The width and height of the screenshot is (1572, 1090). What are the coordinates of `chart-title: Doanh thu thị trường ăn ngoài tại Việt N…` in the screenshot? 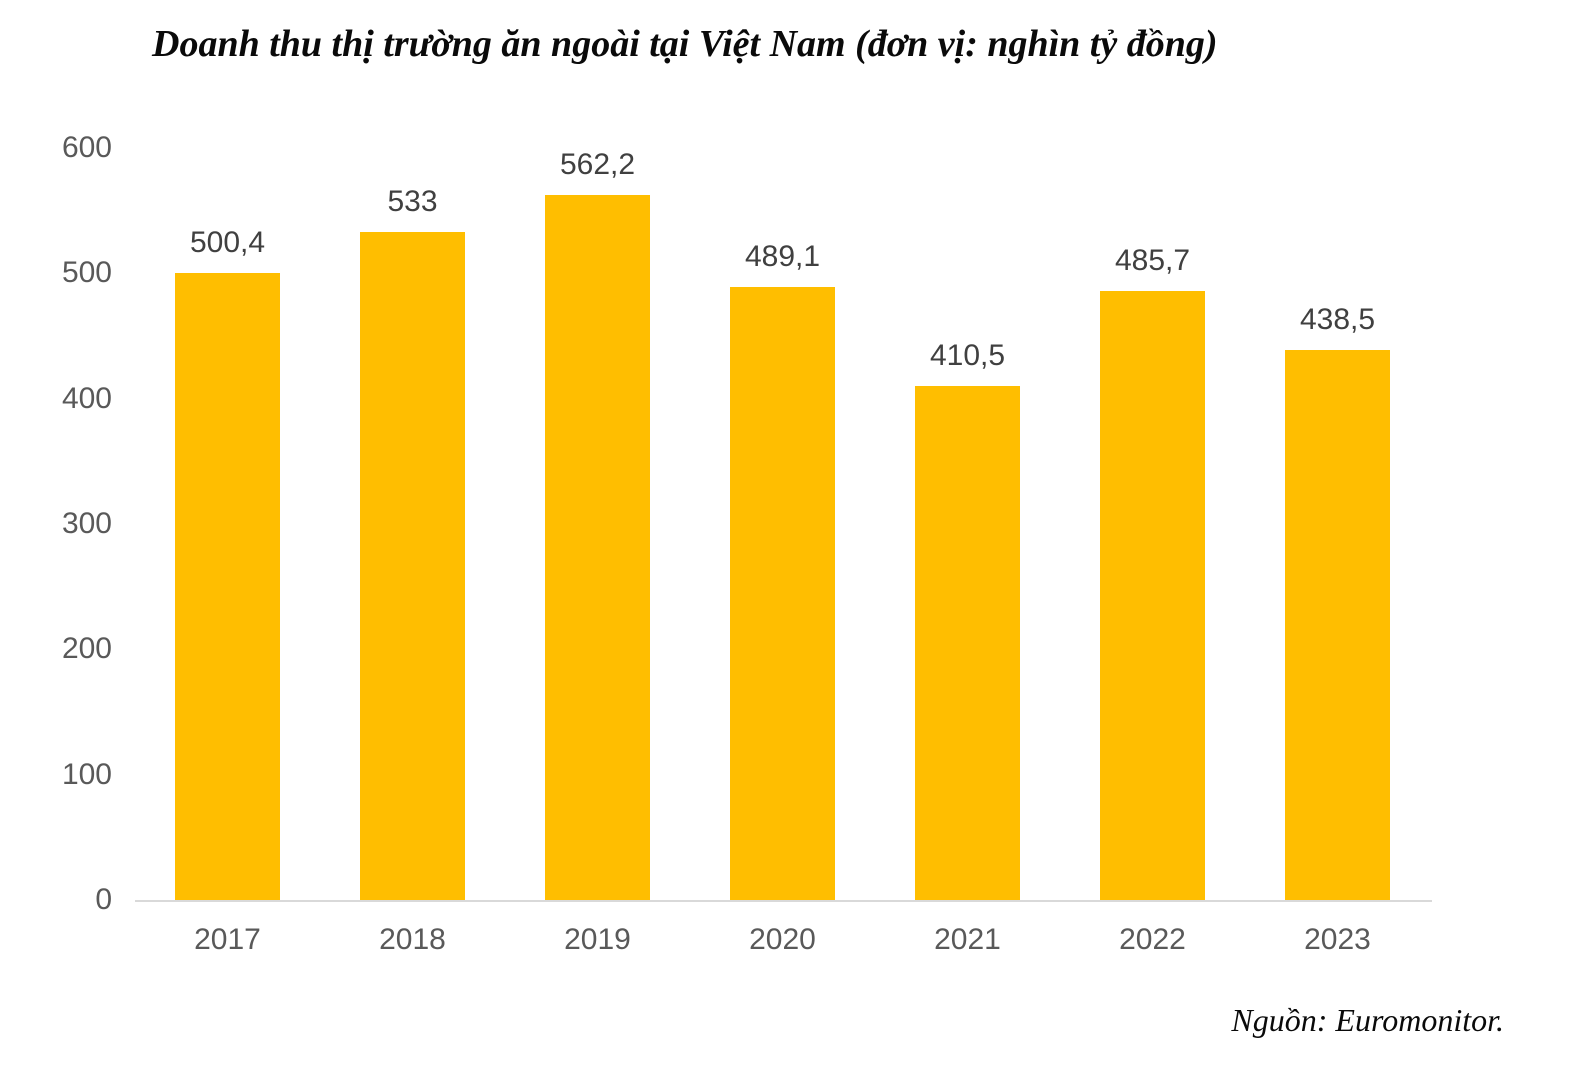 It's located at (685, 44).